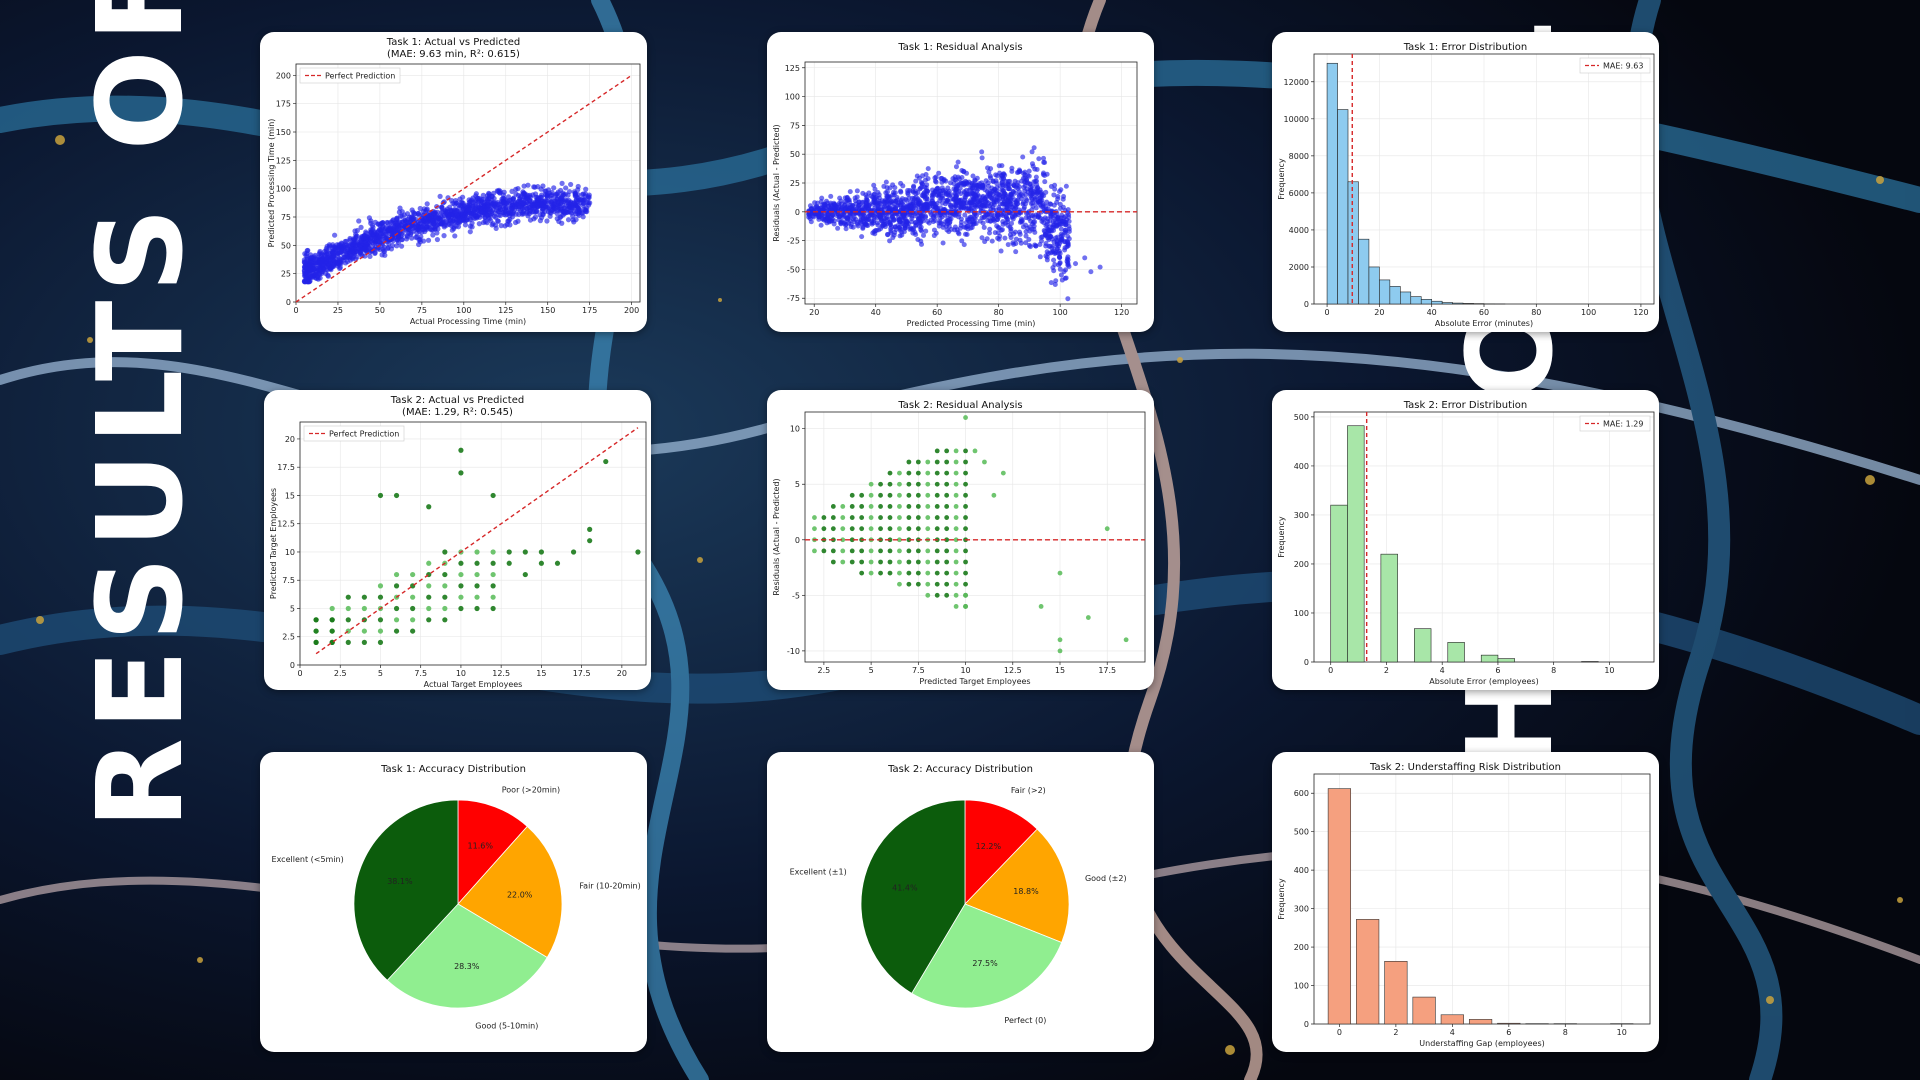  I want to click on chart-subtitle: (MAE: 1.29, R²: 0.545), so click(457, 412).